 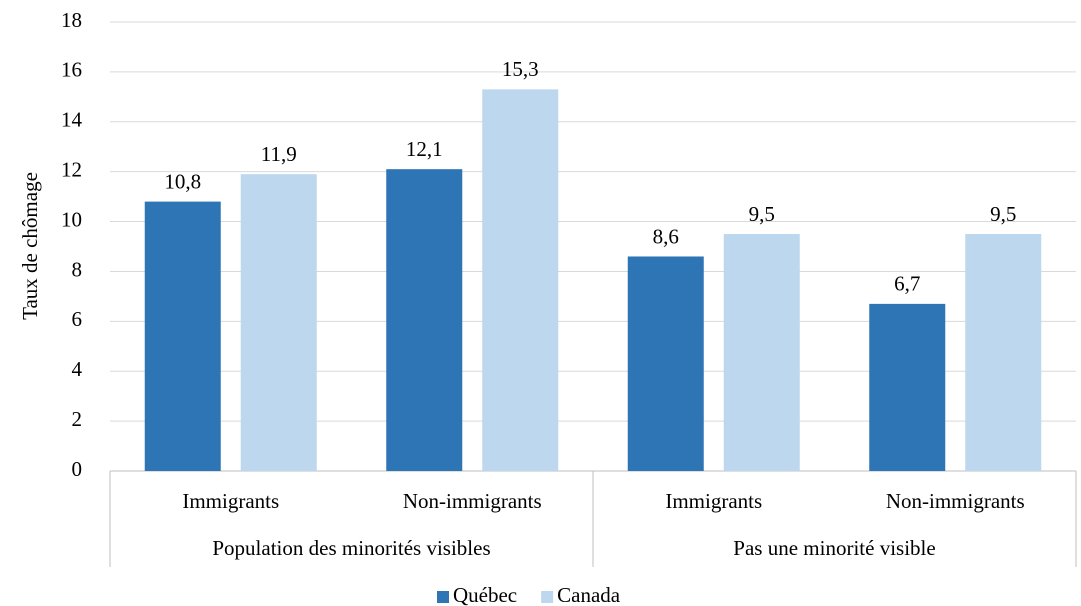 What do you see at coordinates (71, 20) in the screenshot?
I see `y-tick-label: 18` at bounding box center [71, 20].